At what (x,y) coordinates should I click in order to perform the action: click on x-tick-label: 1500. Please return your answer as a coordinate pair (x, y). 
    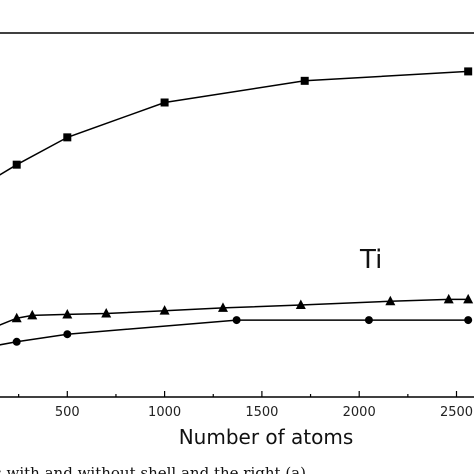
    Looking at the image, I should click on (261, 412).